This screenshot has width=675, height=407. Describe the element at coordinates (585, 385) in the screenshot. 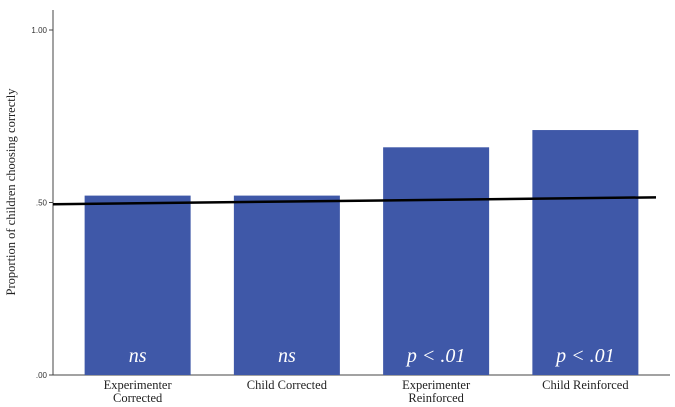

I see `category-label: Child Reinforced` at that location.